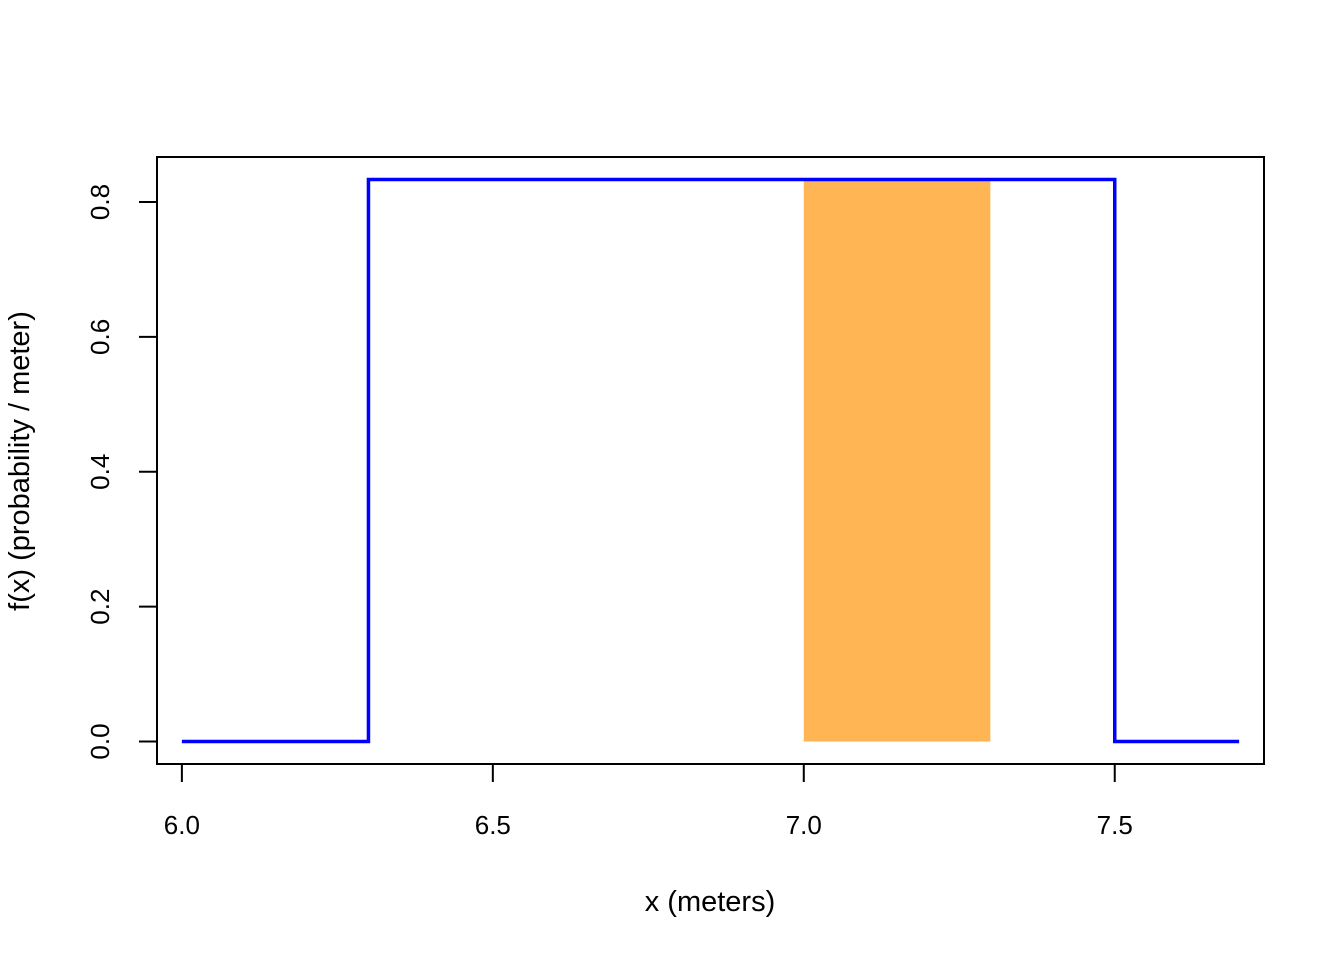 This screenshot has height=960, width=1344. What do you see at coordinates (100, 607) in the screenshot?
I see `y-tick-label: 0.2` at bounding box center [100, 607].